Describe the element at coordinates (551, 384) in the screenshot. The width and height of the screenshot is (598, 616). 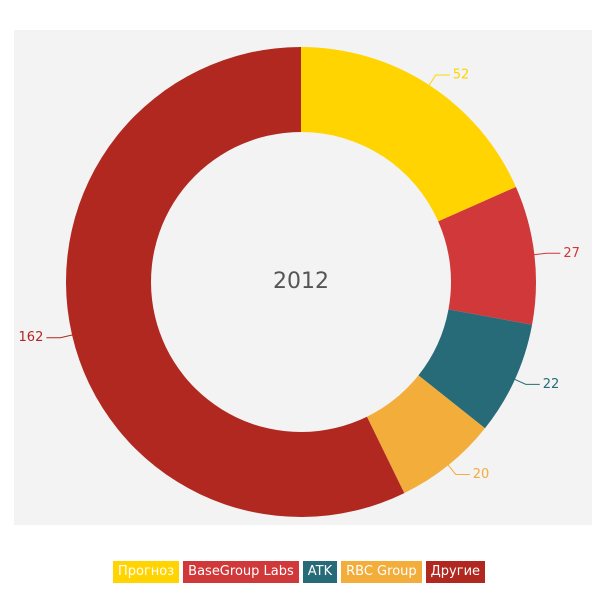
I see `value-label: 22` at that location.